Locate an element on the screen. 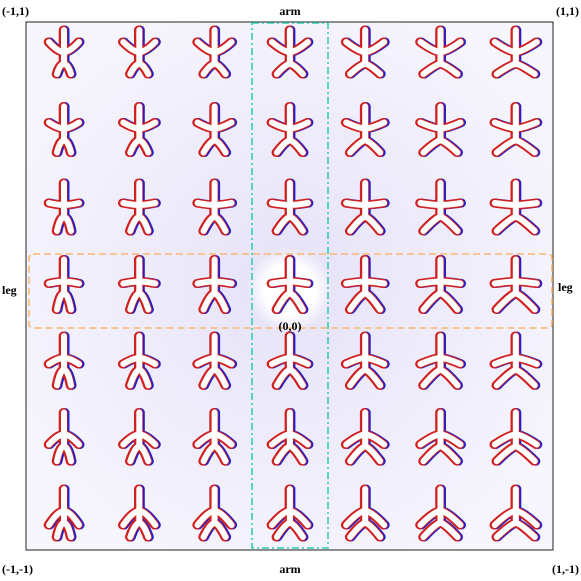 The height and width of the screenshot is (581, 581). corner-label: (-1,1) is located at coordinates (15, 11).